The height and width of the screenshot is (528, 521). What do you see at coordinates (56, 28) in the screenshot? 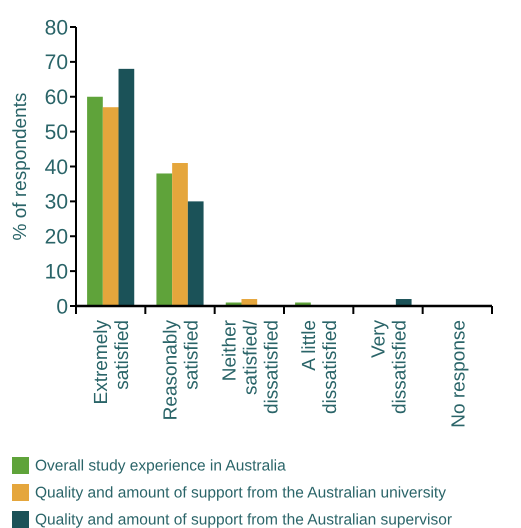
I see `y-tick-label: 80` at bounding box center [56, 28].